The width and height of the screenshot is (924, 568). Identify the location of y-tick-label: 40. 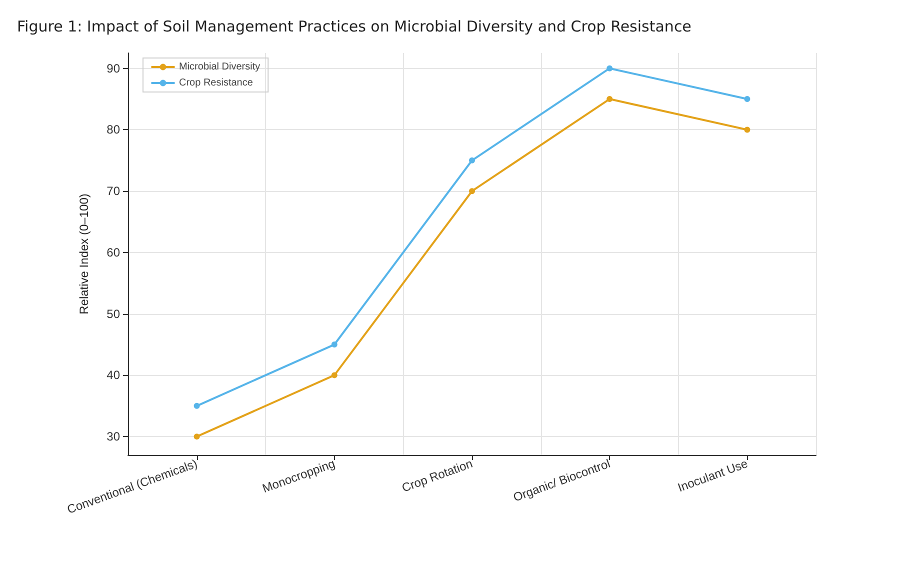
(113, 375).